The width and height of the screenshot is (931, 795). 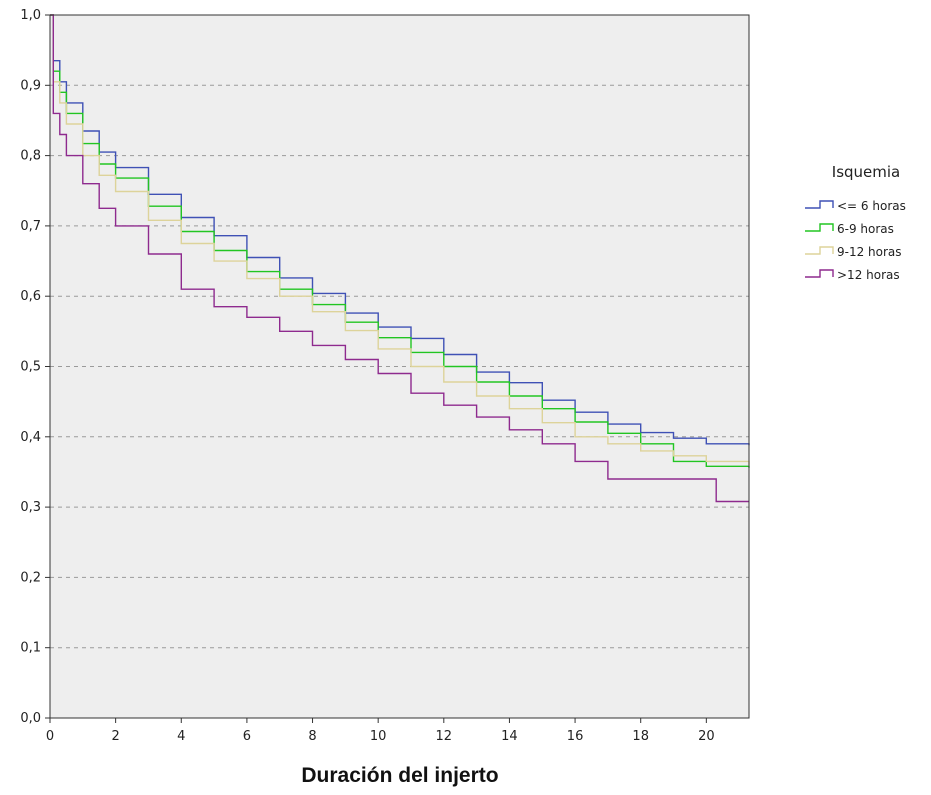 What do you see at coordinates (706, 736) in the screenshot?
I see `x-tick-label: 20` at bounding box center [706, 736].